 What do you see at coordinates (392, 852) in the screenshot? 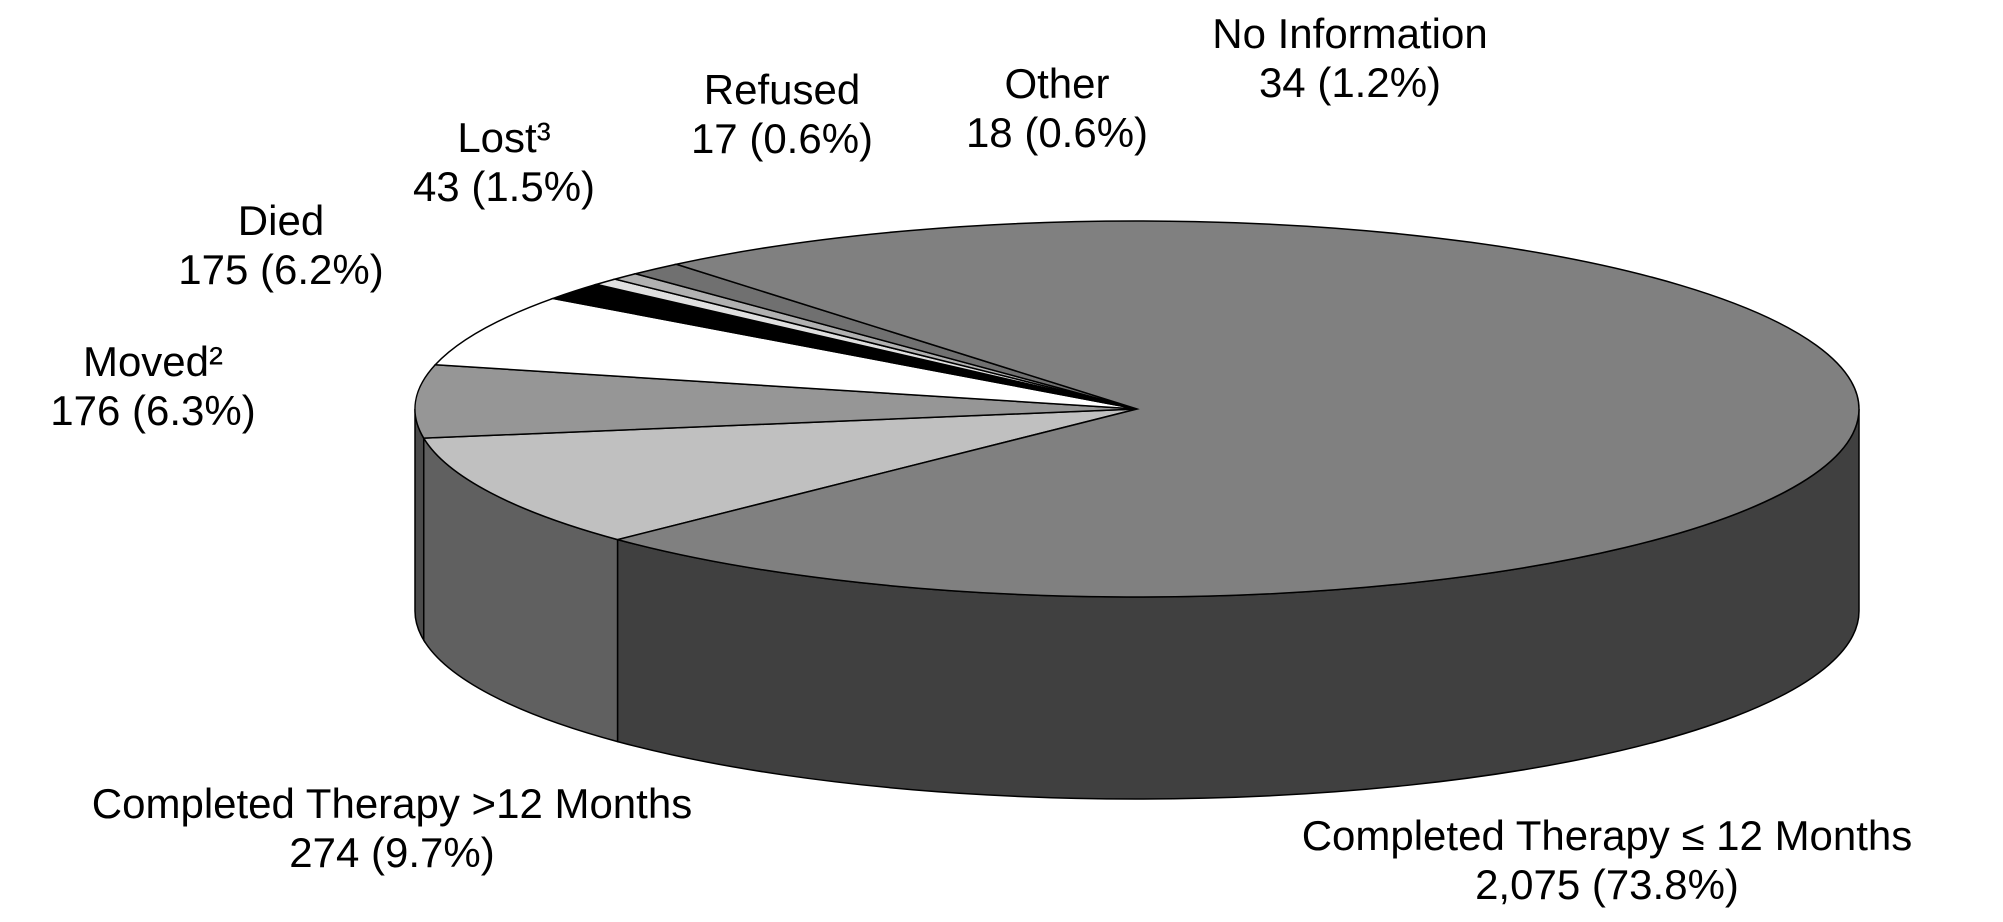
I see `value-label: 274 (9.7%)` at bounding box center [392, 852].